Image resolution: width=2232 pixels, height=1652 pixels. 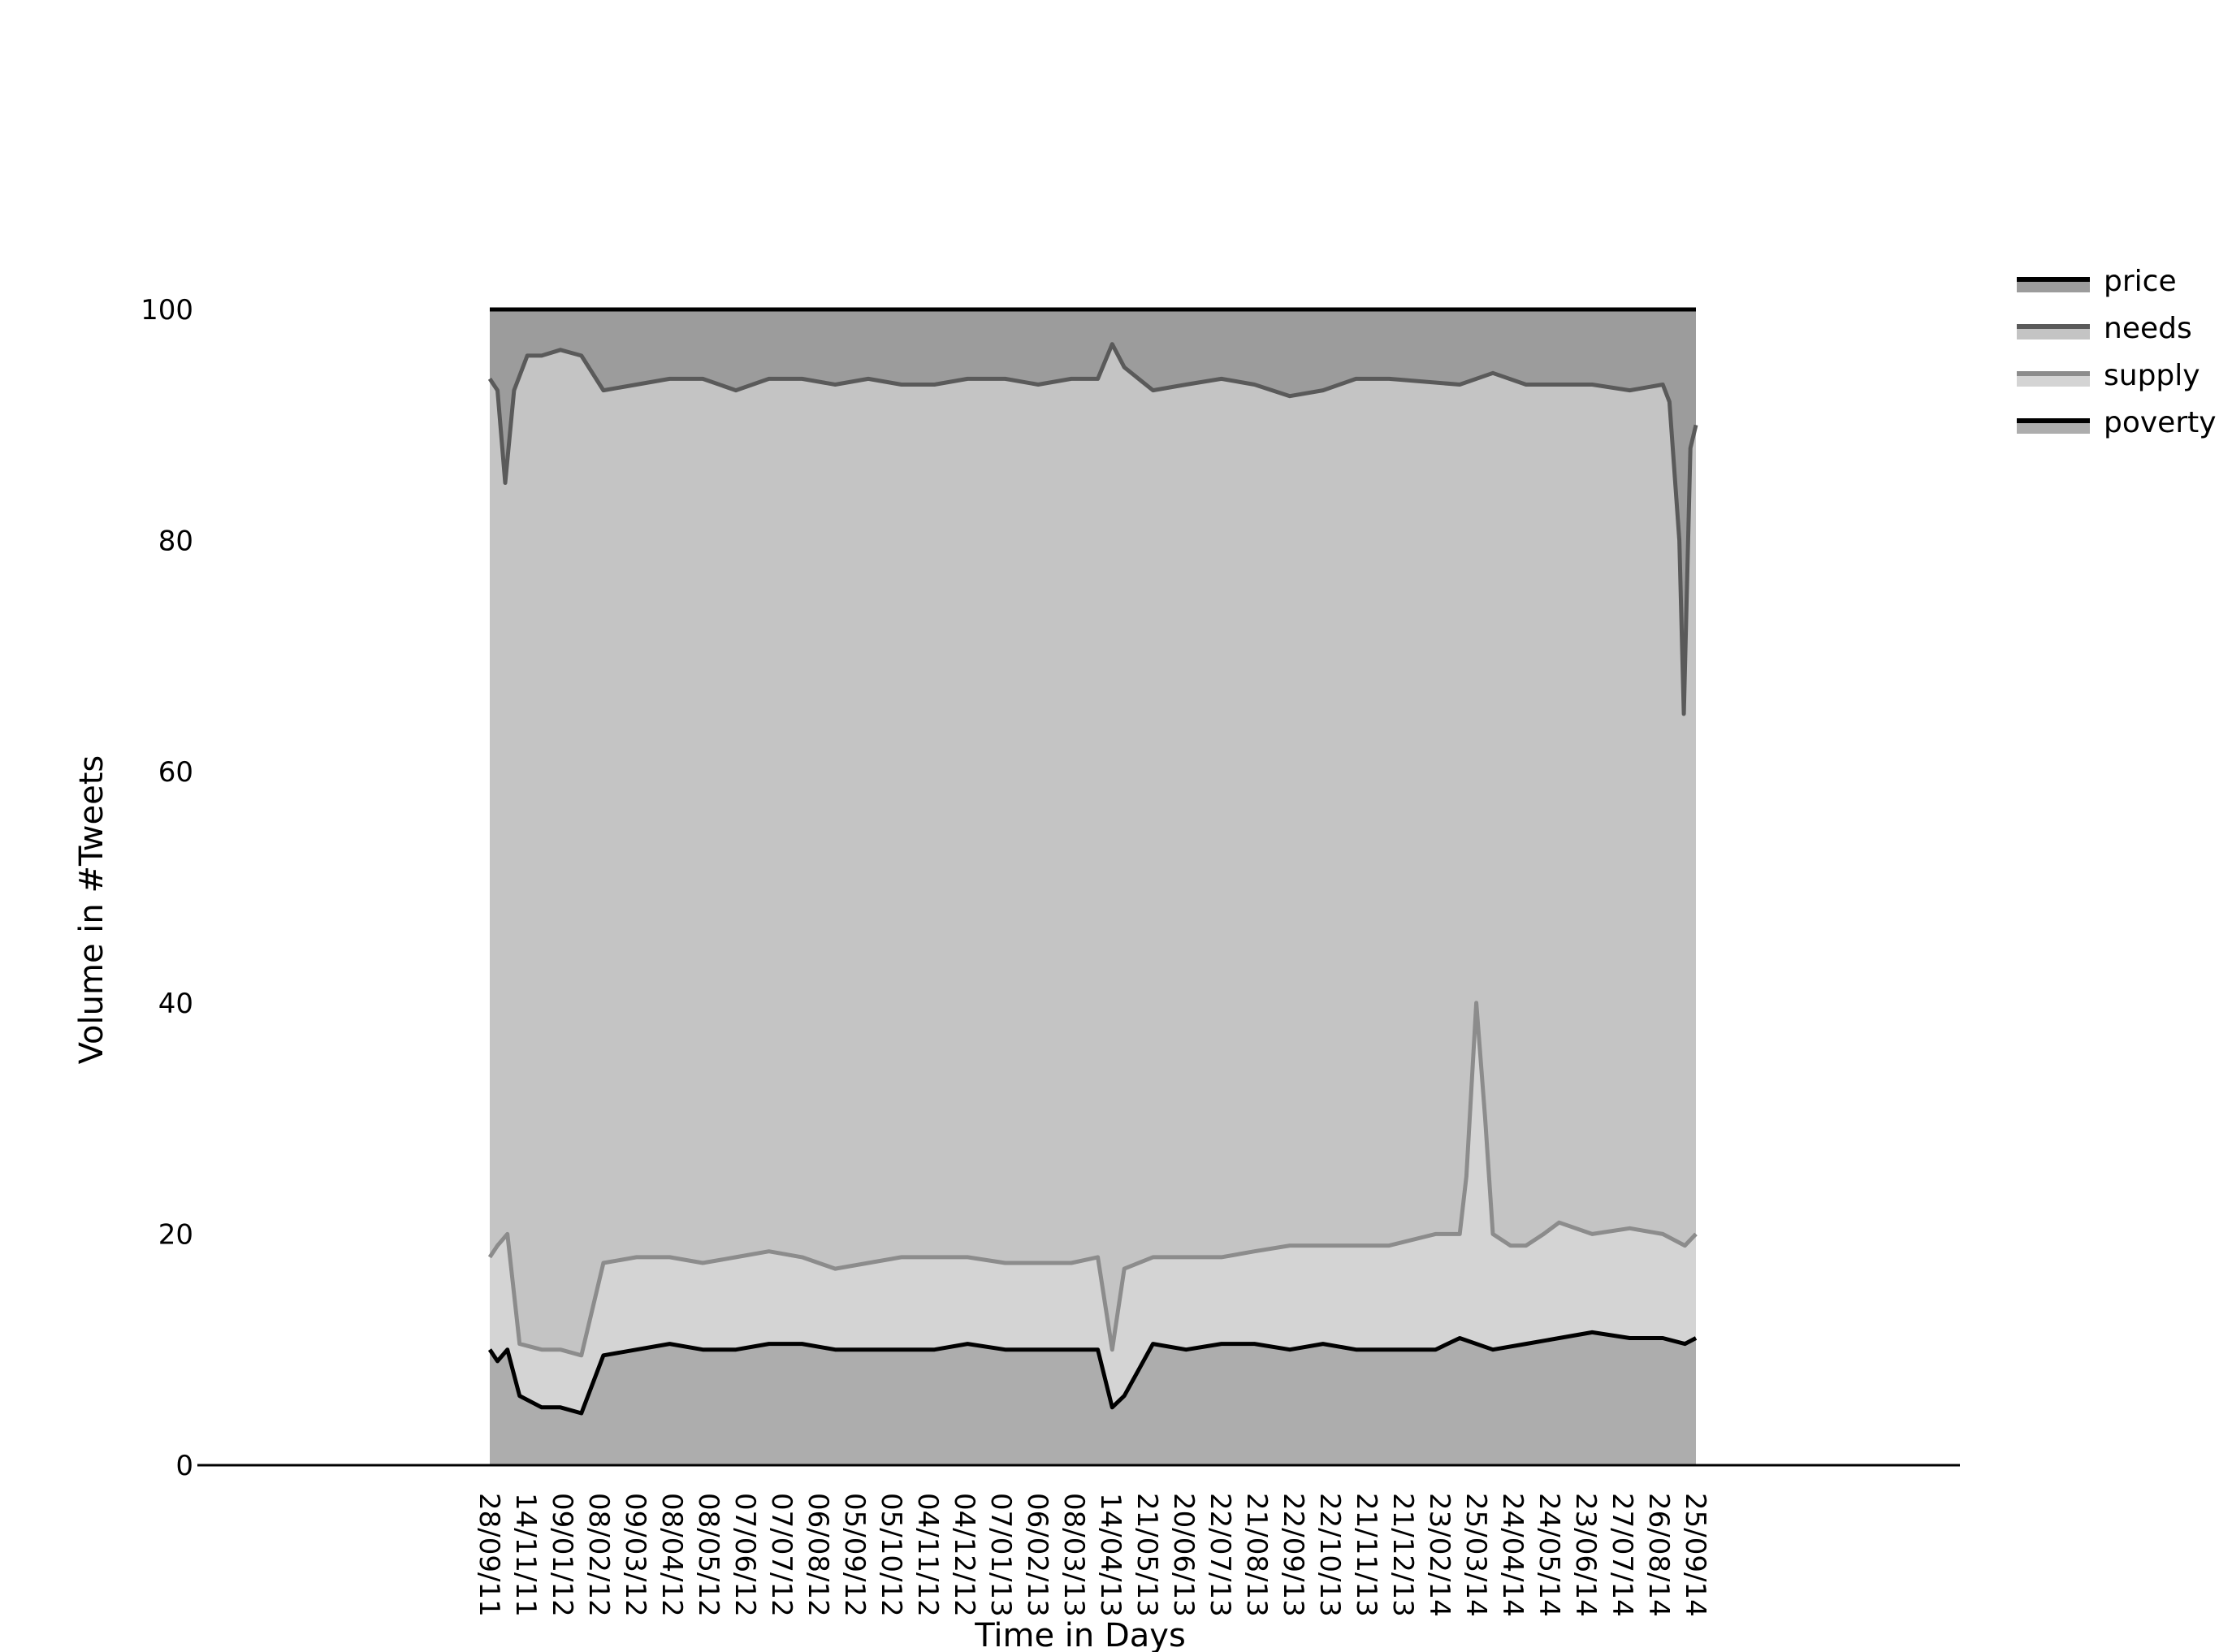 I want to click on x-tick-label: 08/03/13, so click(x=1074, y=1555).